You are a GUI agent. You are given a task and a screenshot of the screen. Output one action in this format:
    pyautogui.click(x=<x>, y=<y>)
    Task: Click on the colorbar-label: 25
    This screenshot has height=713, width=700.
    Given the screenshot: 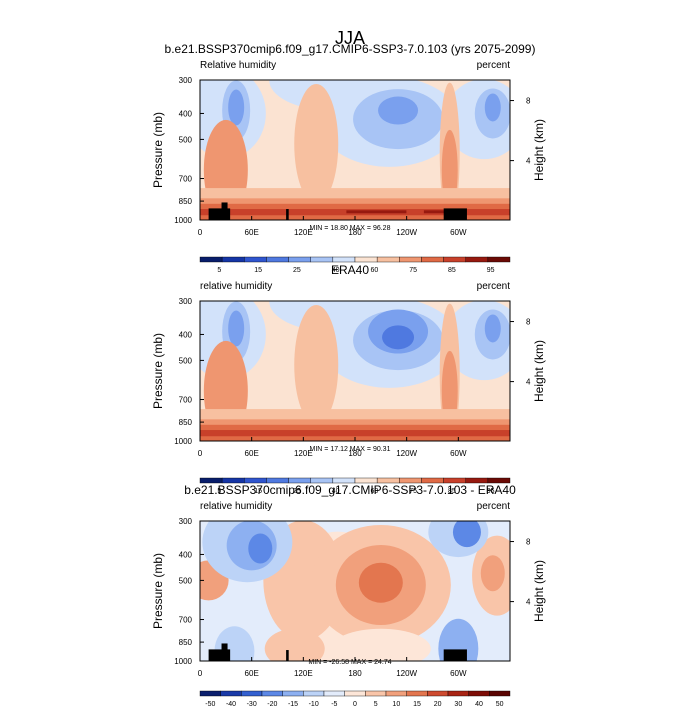 What is the action you would take?
    pyautogui.click(x=297, y=269)
    